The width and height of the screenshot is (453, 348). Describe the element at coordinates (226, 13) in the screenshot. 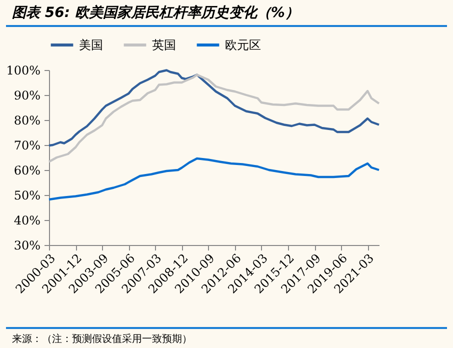

I see `chart-title: 图表 56: 欧美国家居民杠杆率历史变化（%）` at that location.